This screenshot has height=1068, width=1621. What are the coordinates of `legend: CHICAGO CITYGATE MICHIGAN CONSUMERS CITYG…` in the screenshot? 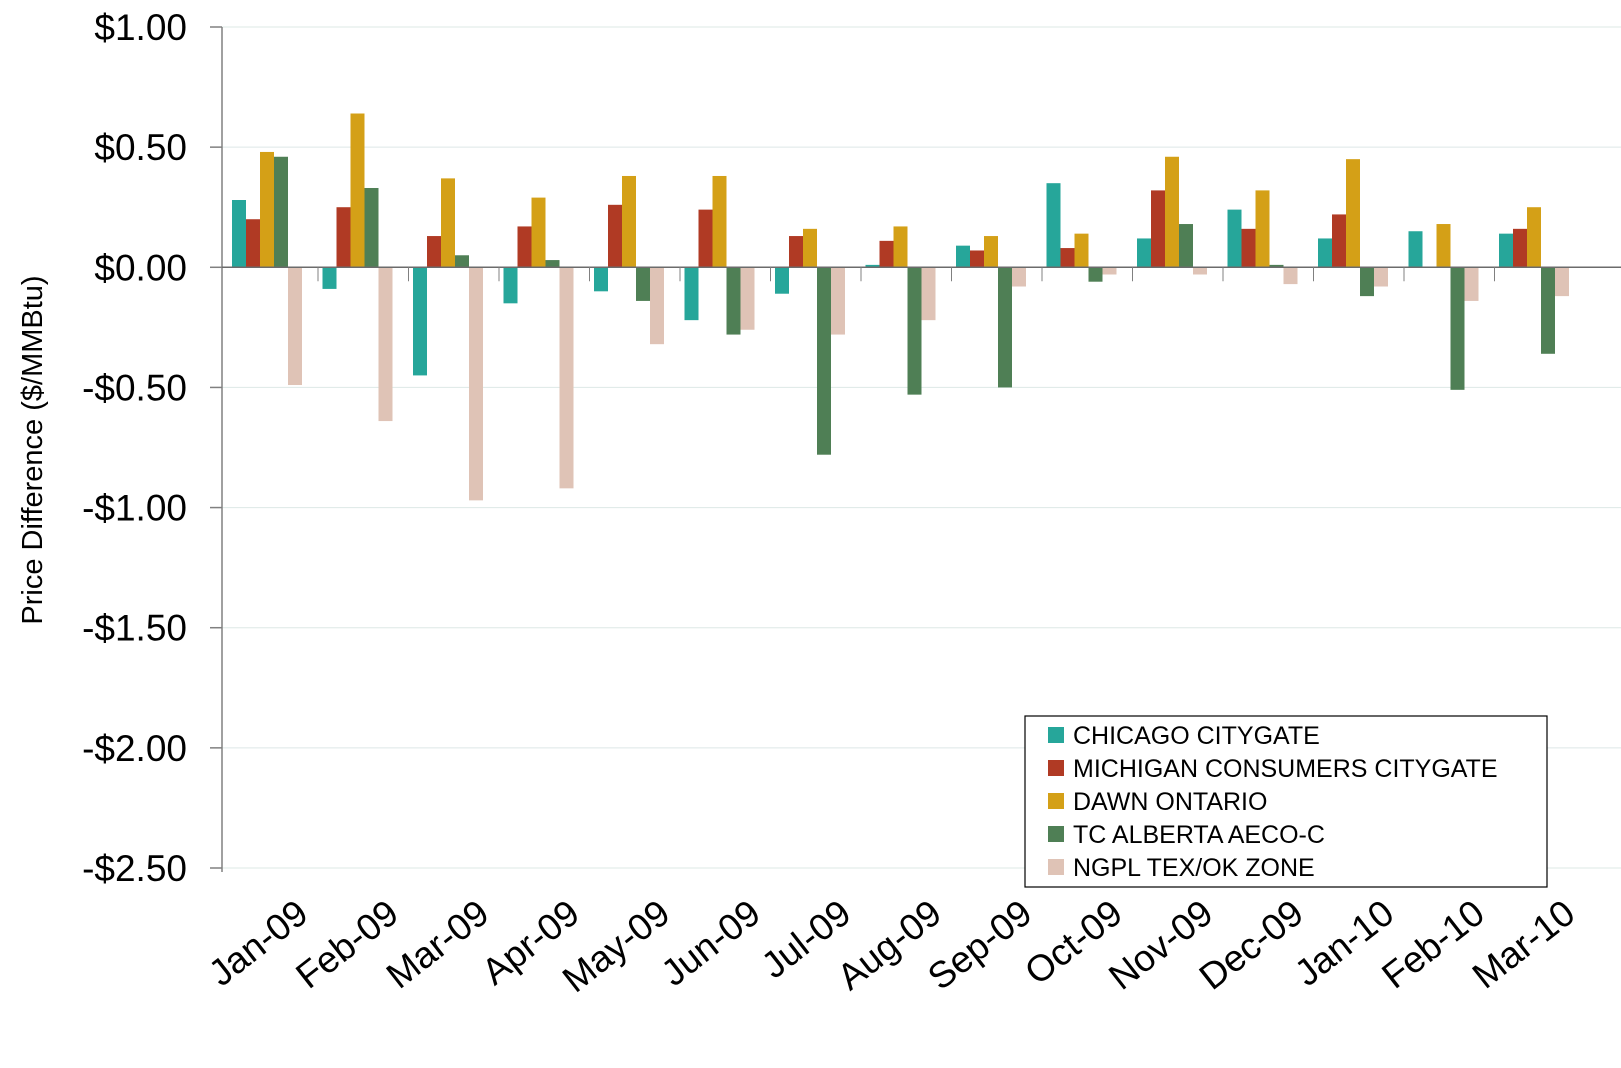 It's located at (1286, 801).